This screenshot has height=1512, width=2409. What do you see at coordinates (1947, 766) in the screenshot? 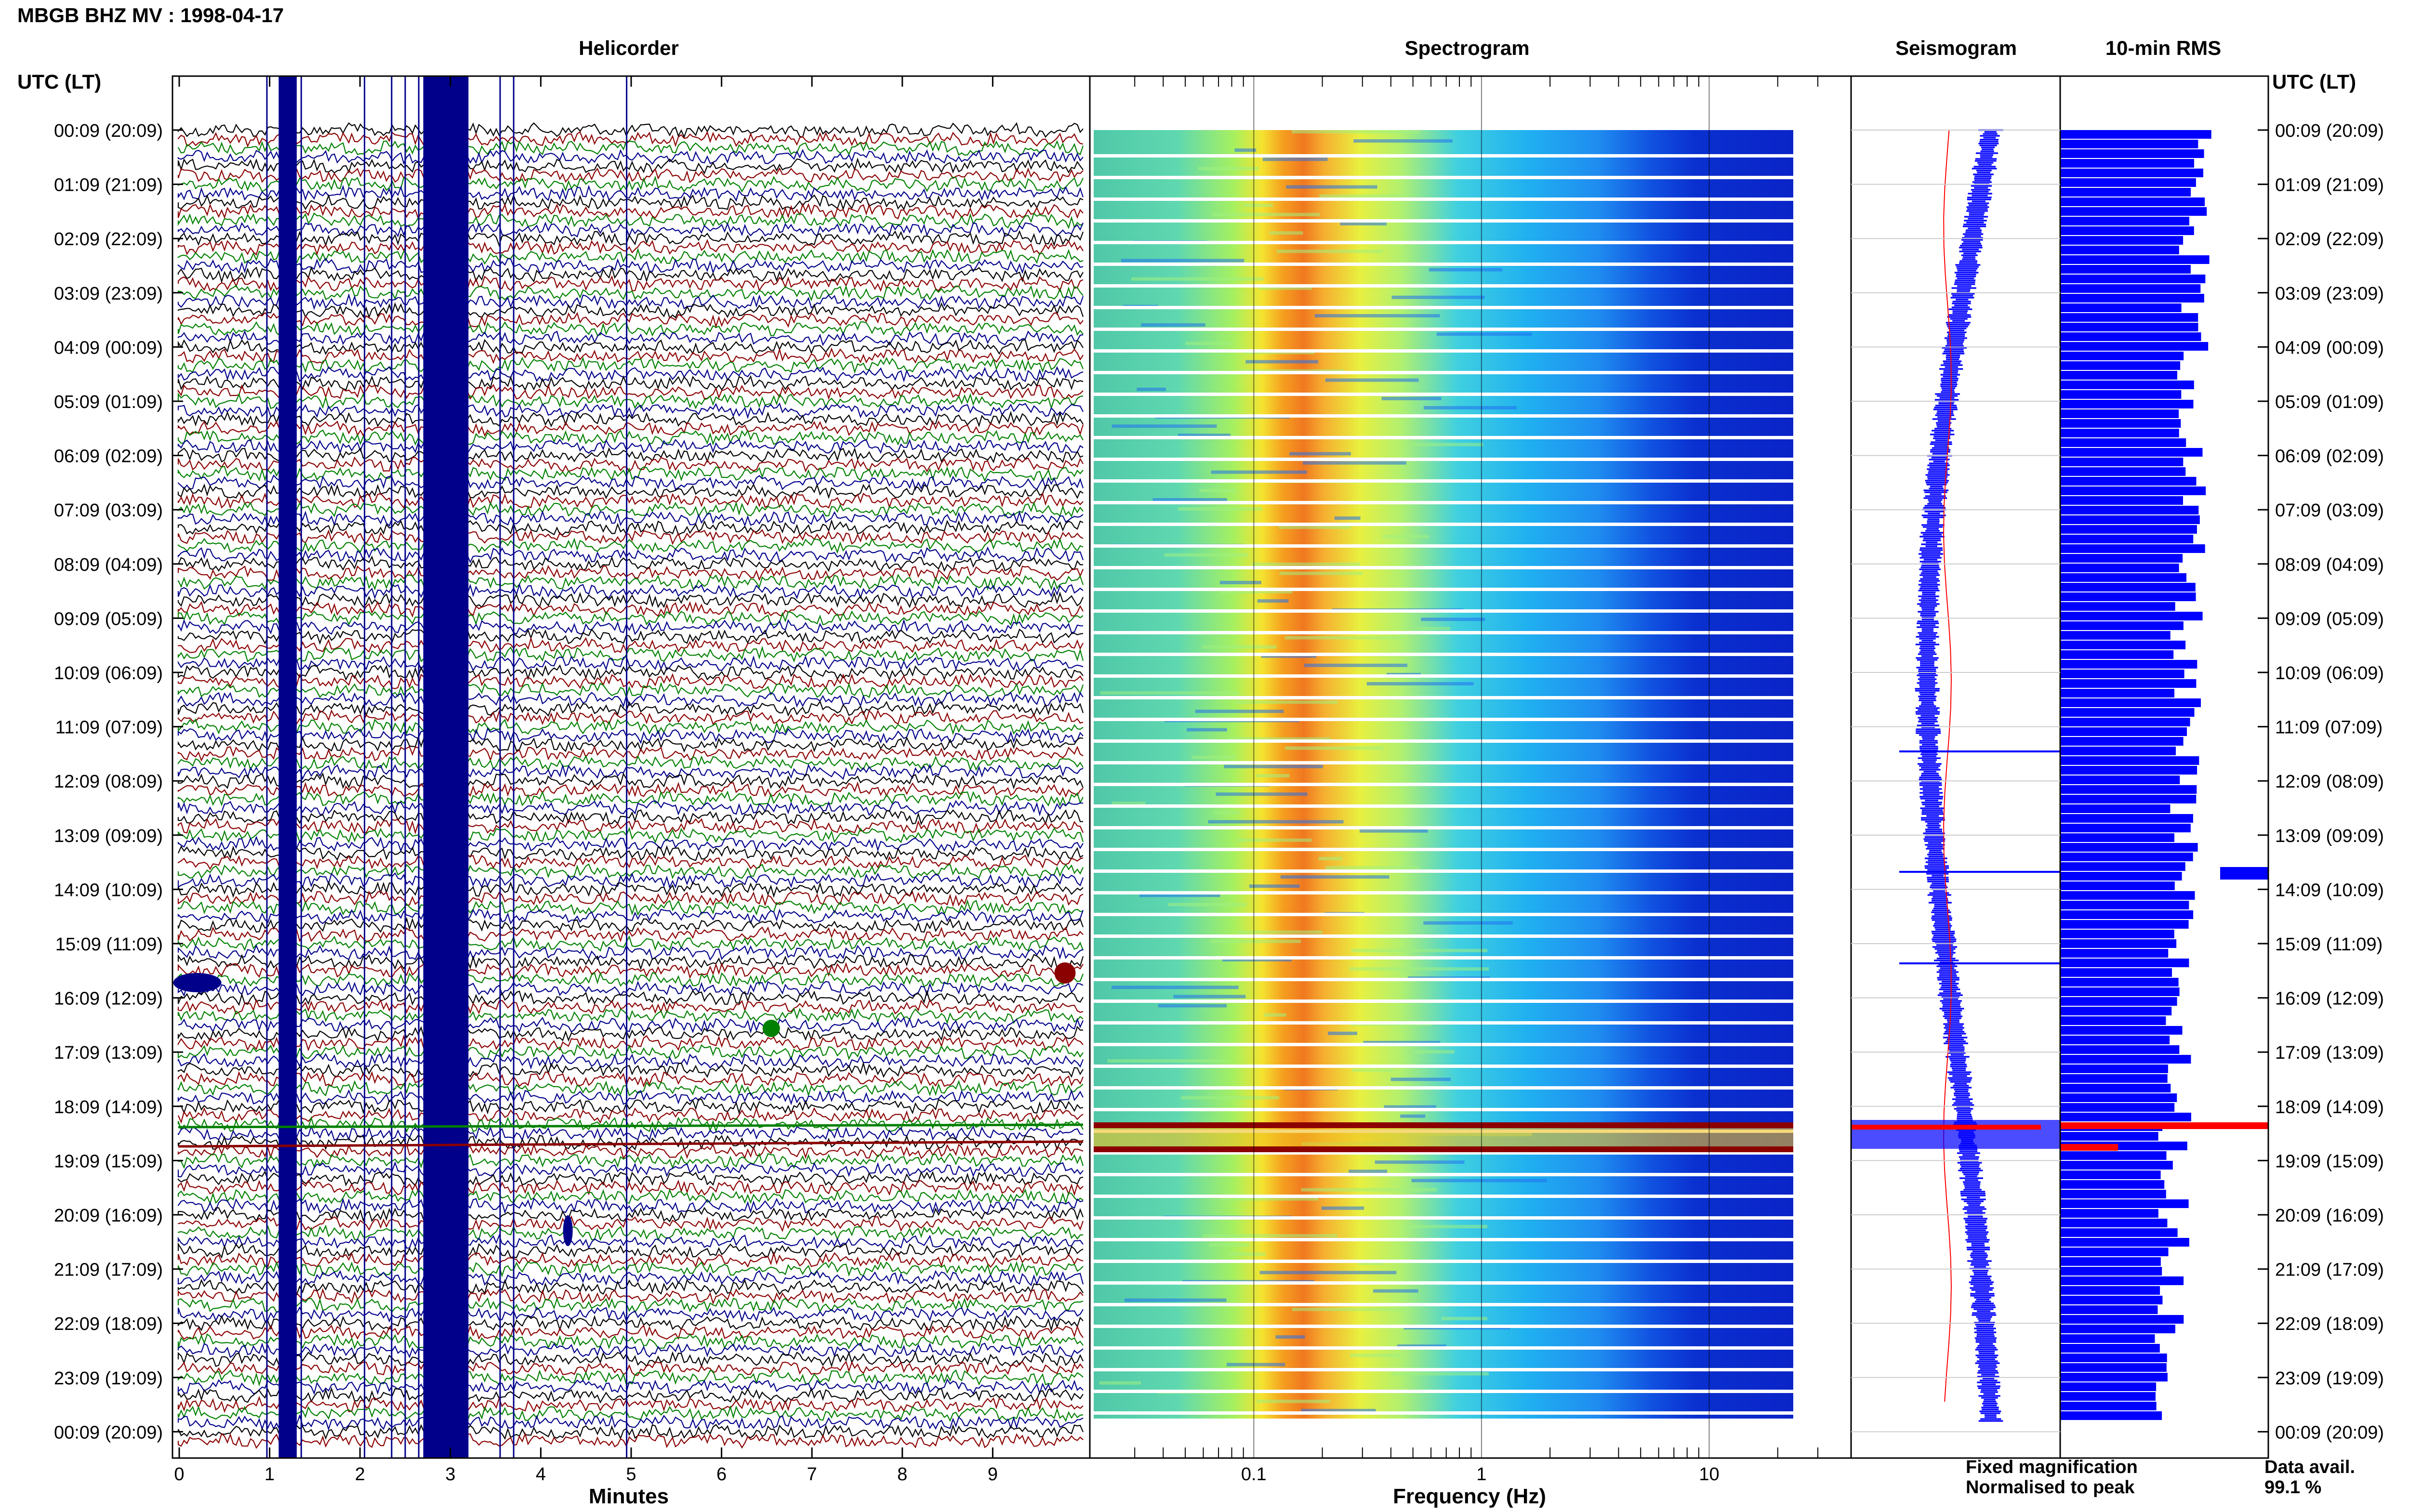
I see `seismogram-normalised-trace` at bounding box center [1947, 766].